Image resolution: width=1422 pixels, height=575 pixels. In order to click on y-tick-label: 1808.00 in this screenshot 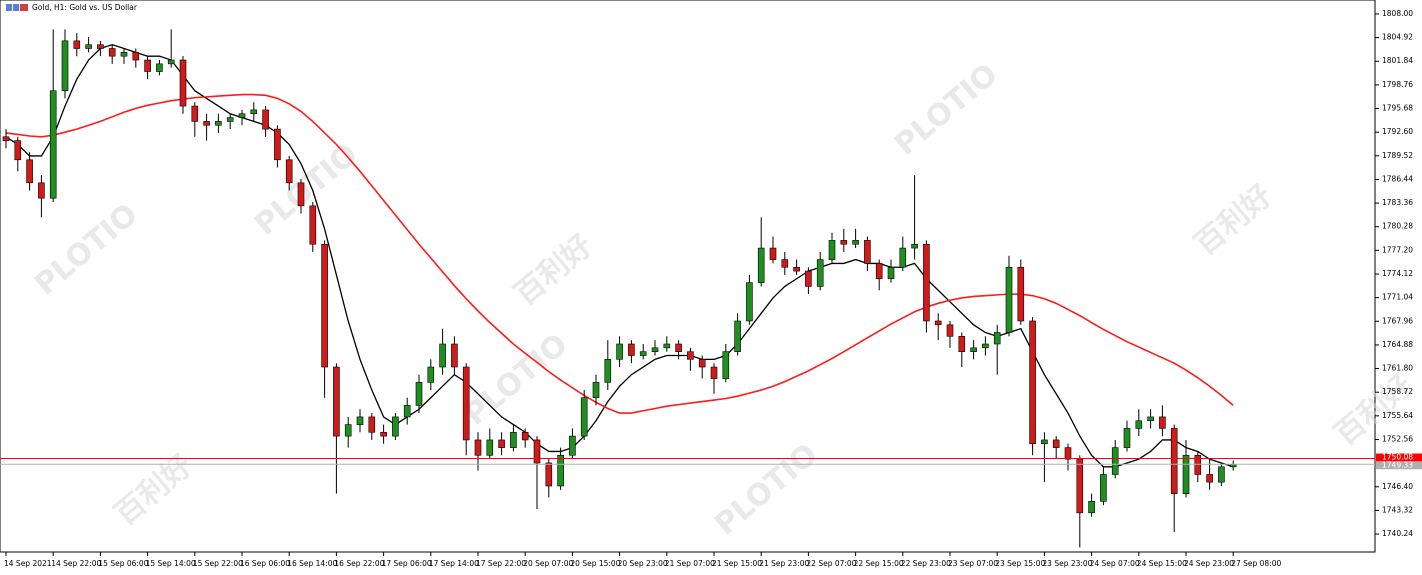, I will do `click(1397, 13)`.